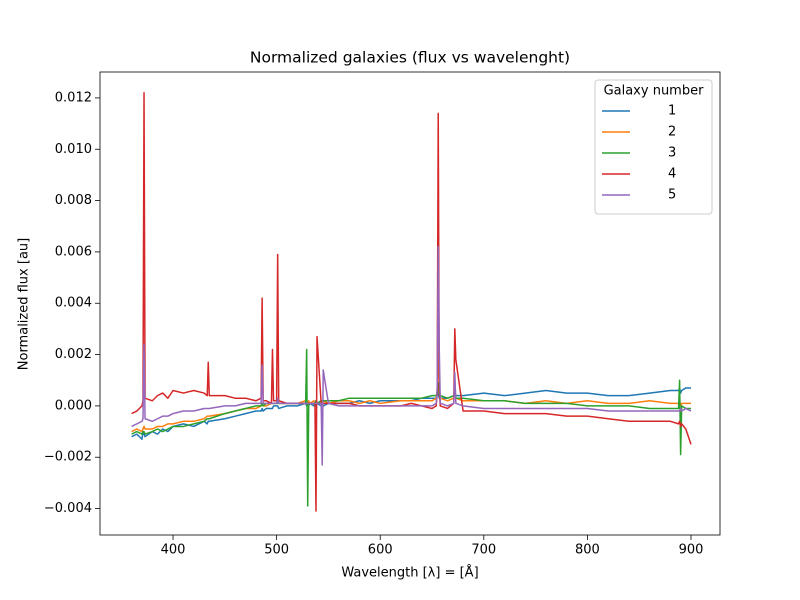 This screenshot has width=800, height=600. I want to click on y-tick-label: 0.004, so click(73, 303).